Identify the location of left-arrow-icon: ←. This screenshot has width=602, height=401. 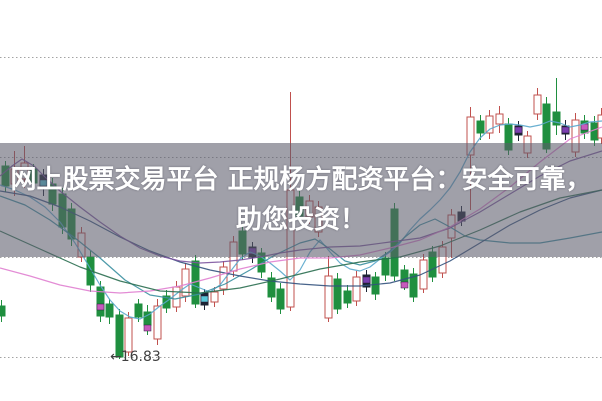
(116, 357).